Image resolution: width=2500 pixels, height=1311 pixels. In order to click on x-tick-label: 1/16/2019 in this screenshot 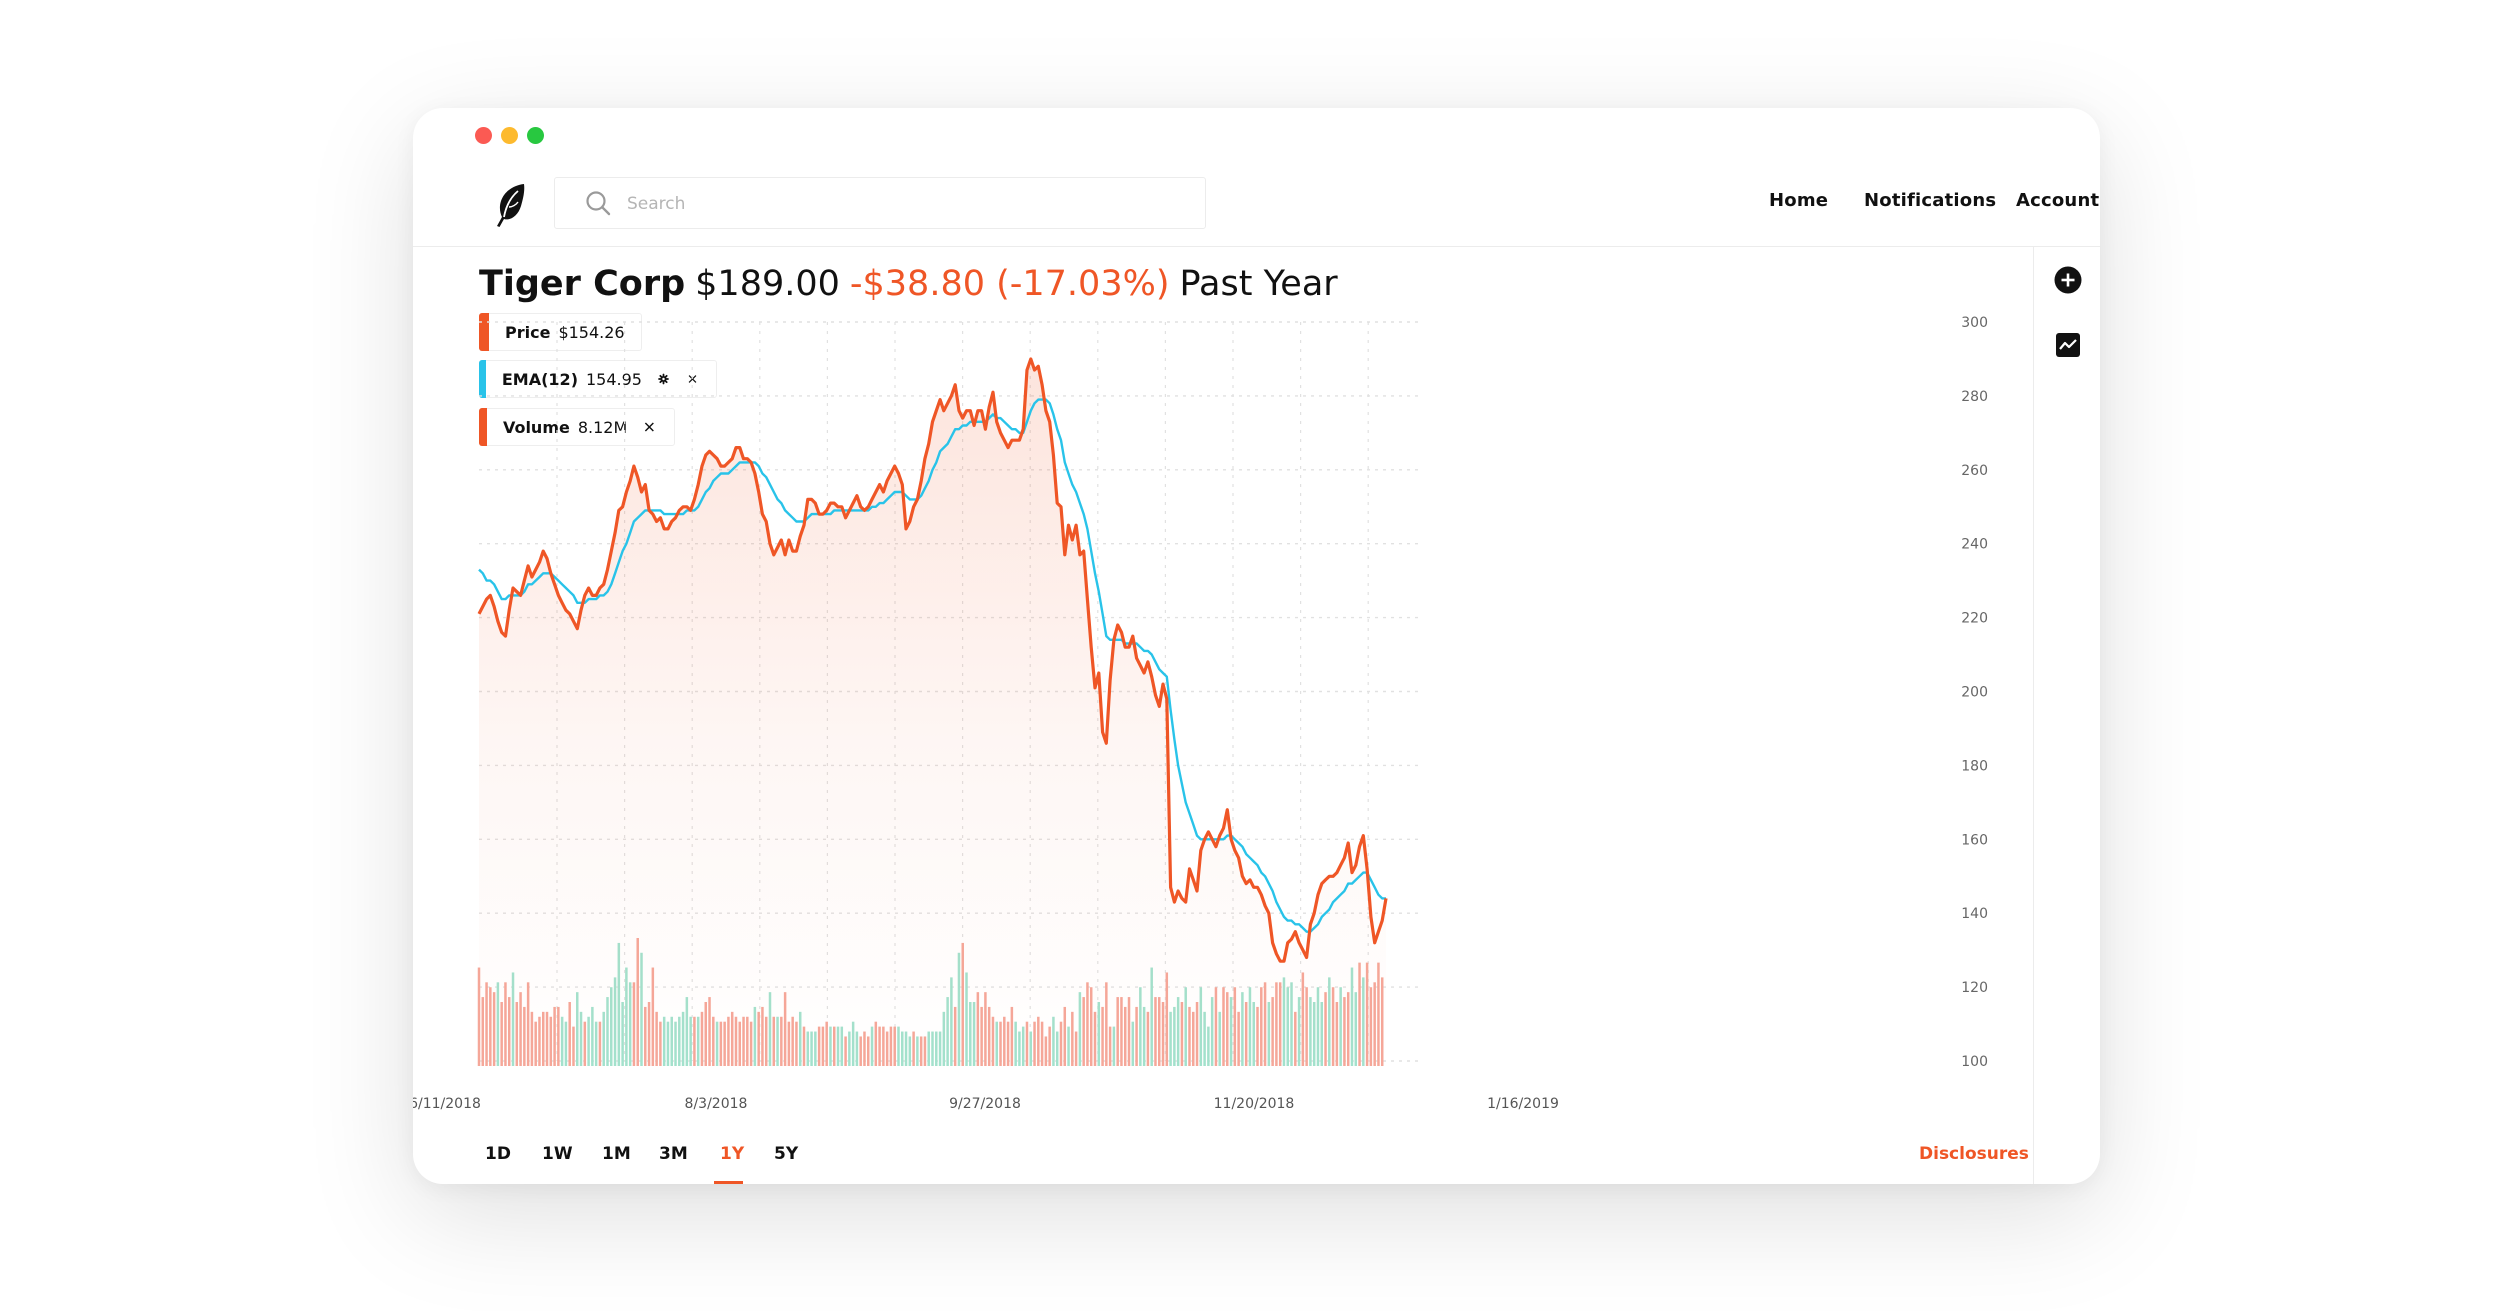, I will do `click(1523, 1104)`.